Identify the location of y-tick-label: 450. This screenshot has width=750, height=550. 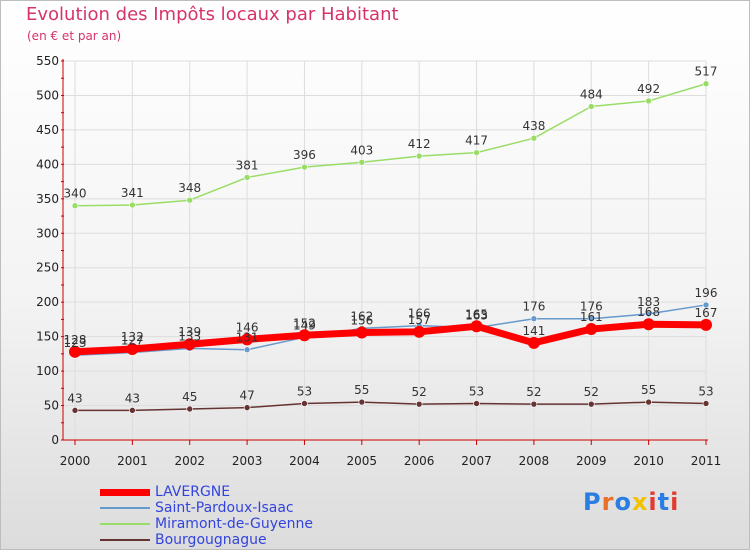
(47, 130).